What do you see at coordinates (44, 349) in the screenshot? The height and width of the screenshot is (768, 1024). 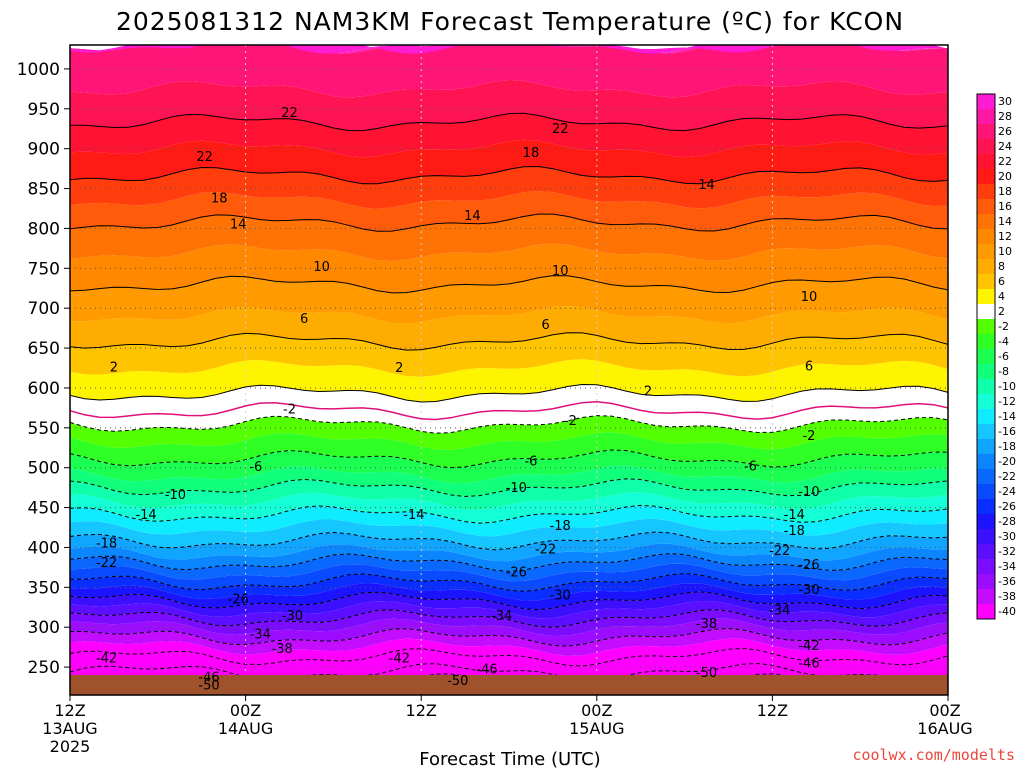 I see `y-tick-label: 650` at bounding box center [44, 349].